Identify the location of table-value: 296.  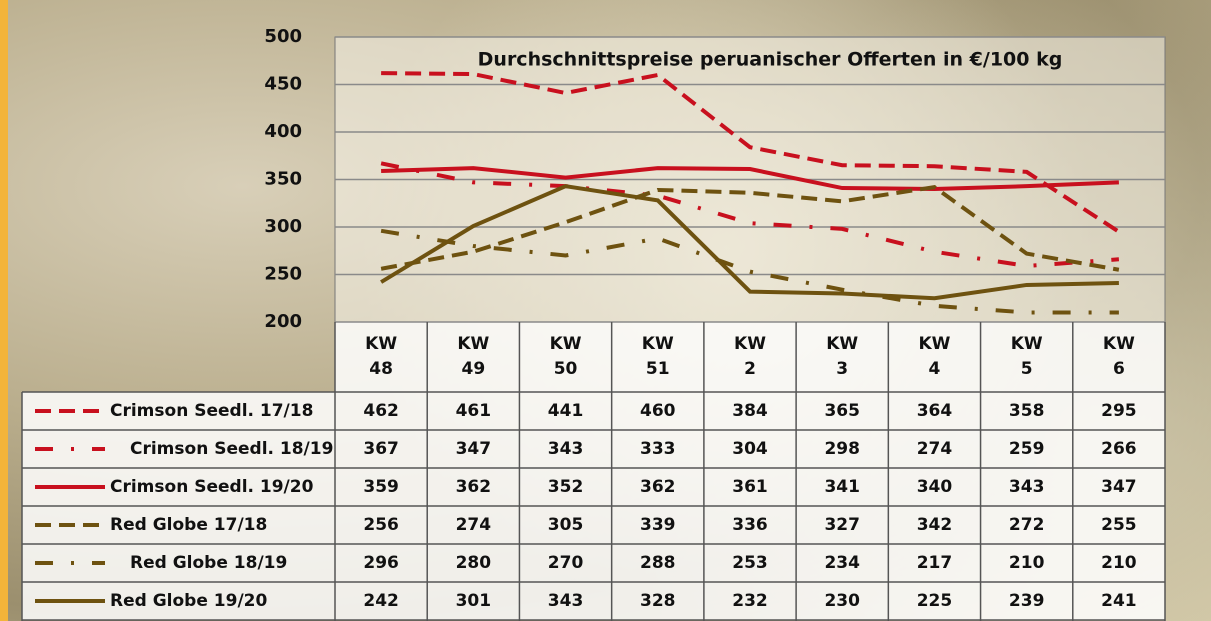
(381, 563).